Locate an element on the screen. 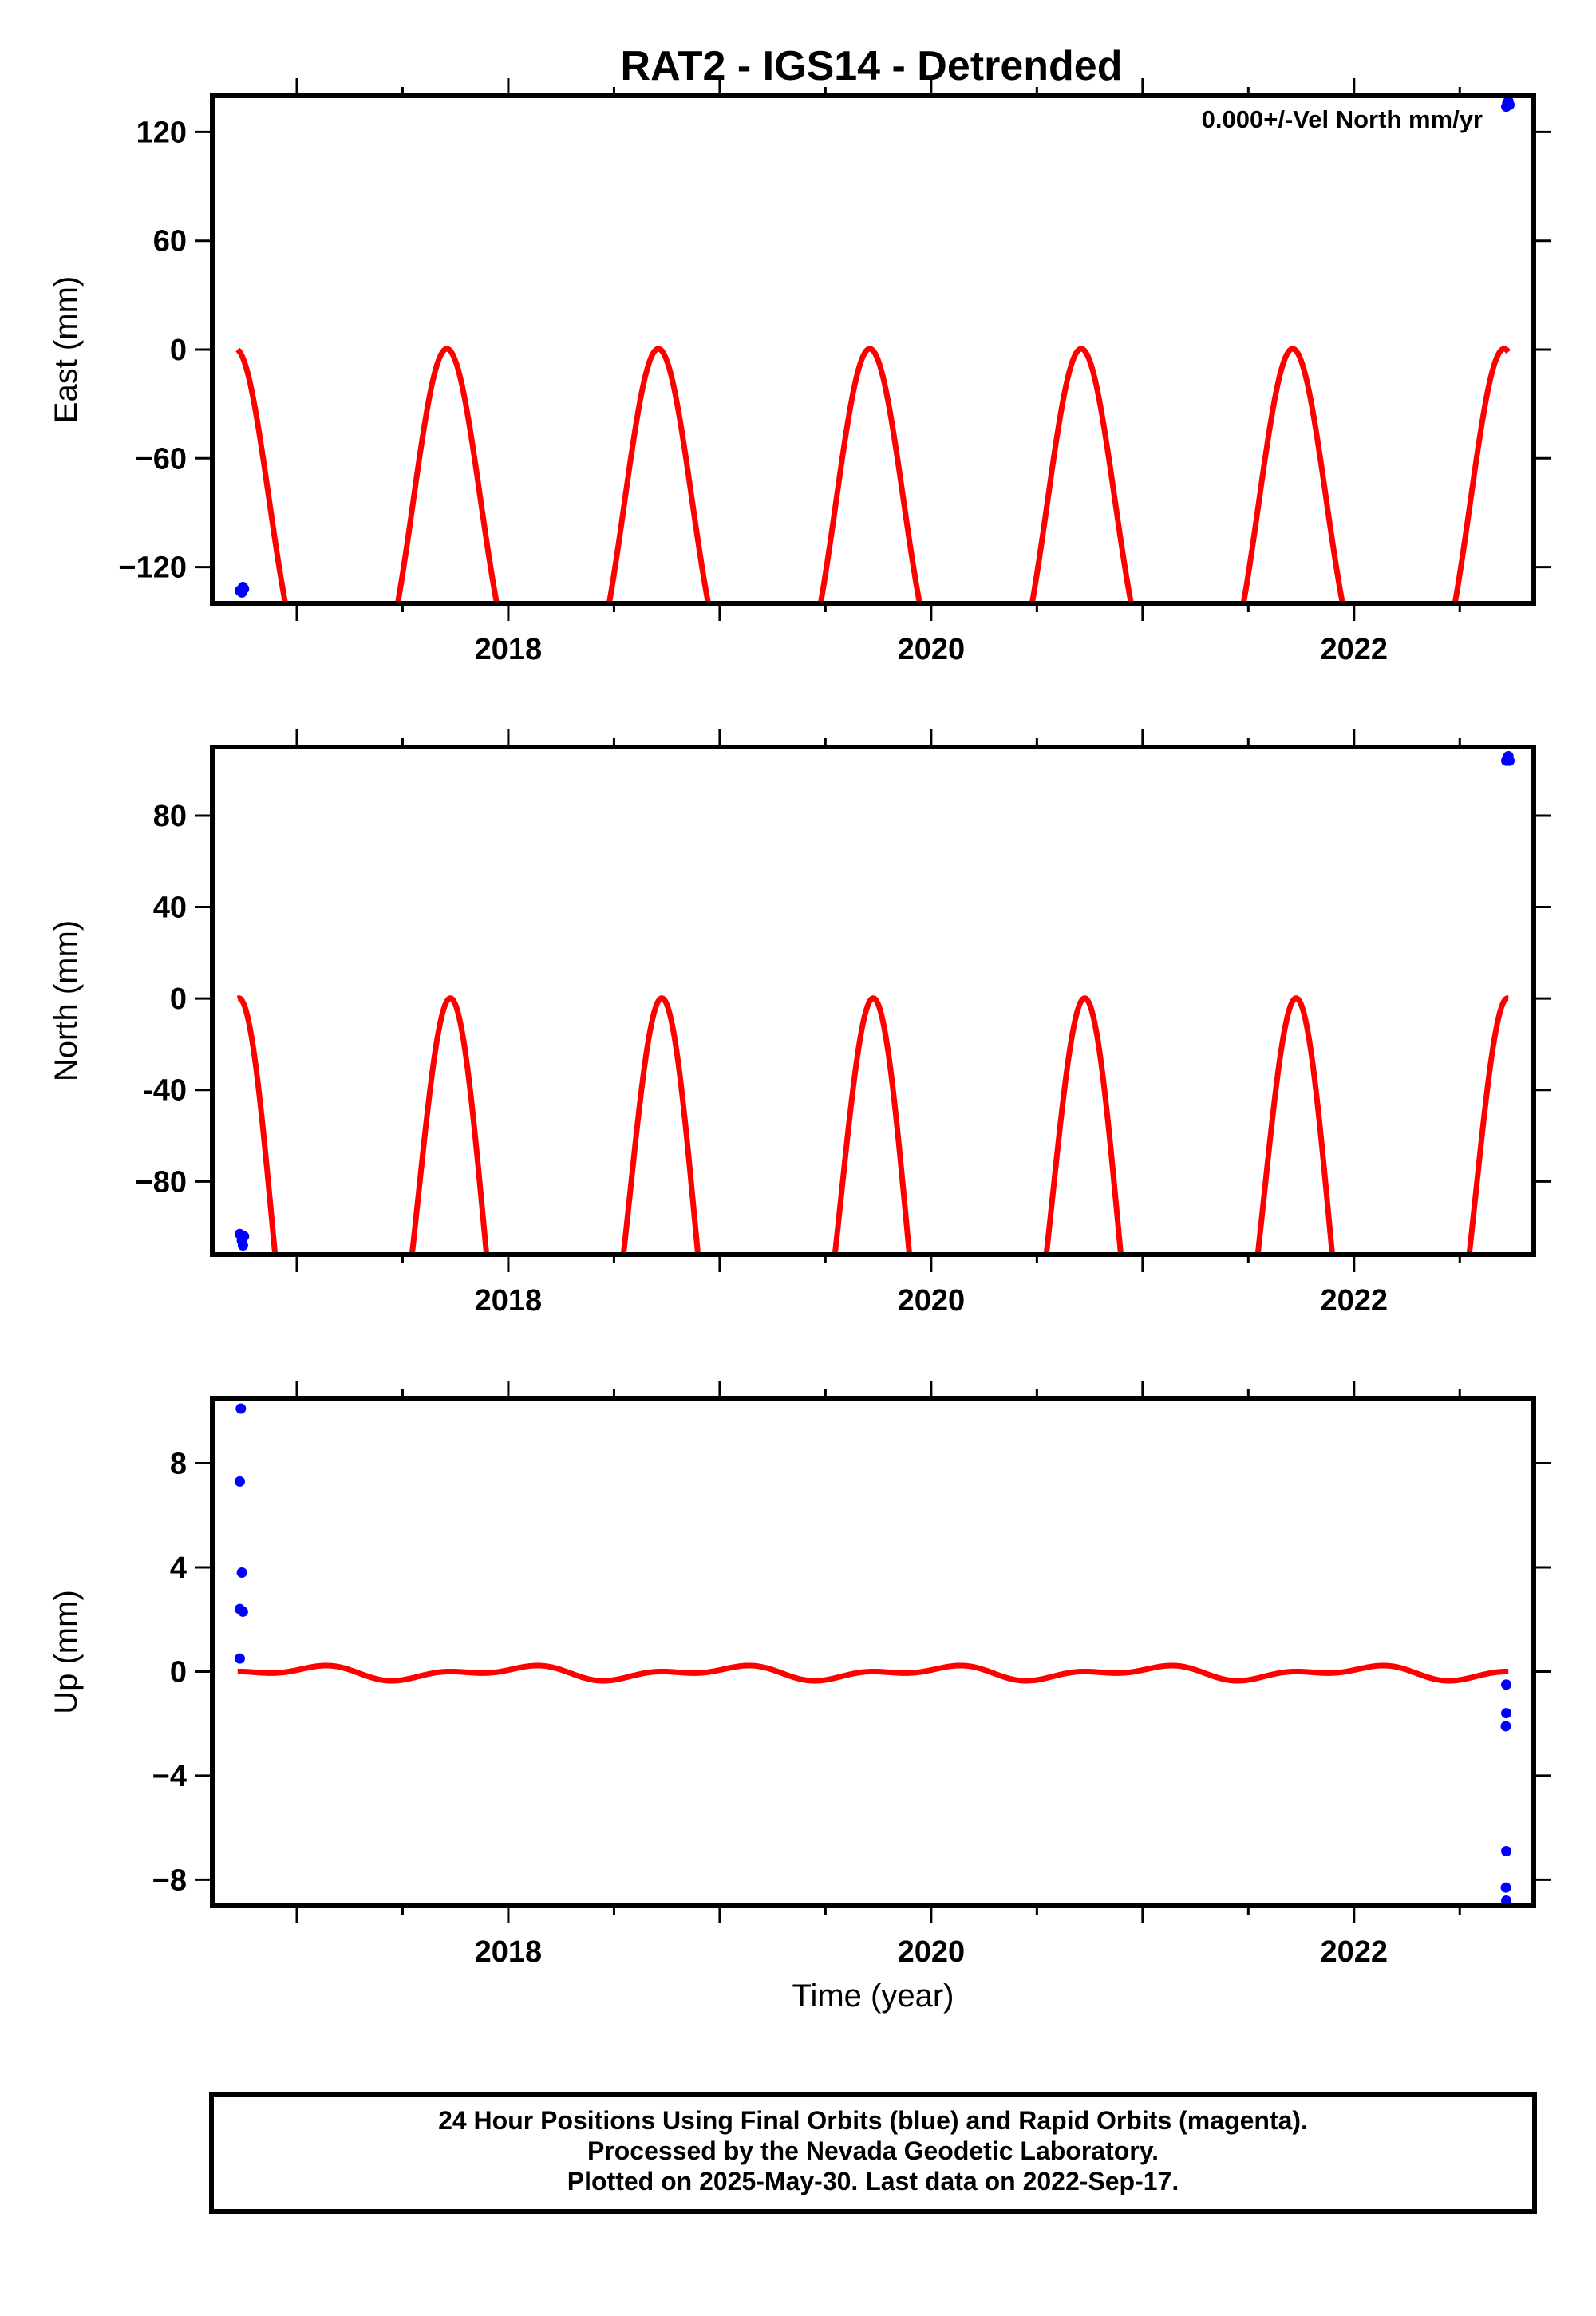 Image resolution: width=1596 pixels, height=2316 pixels. y-tick-label: −60 is located at coordinates (161, 459).